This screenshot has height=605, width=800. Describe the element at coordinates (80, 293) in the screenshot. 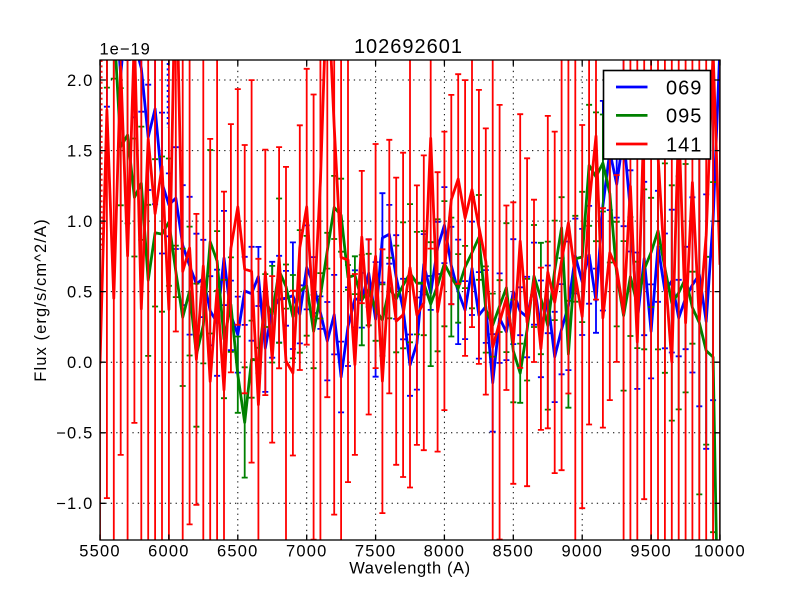

I see `svg-text: 0.5` at that location.